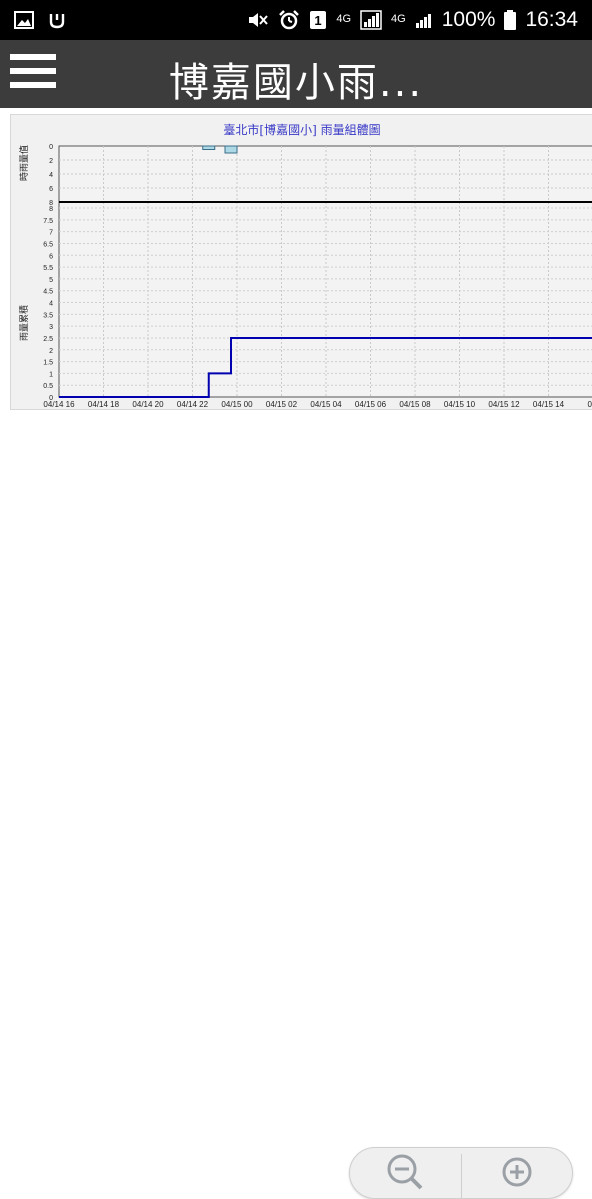 The image size is (592, 1199). What do you see at coordinates (48, 244) in the screenshot?
I see `bottom-y-tick-label: 6.5` at bounding box center [48, 244].